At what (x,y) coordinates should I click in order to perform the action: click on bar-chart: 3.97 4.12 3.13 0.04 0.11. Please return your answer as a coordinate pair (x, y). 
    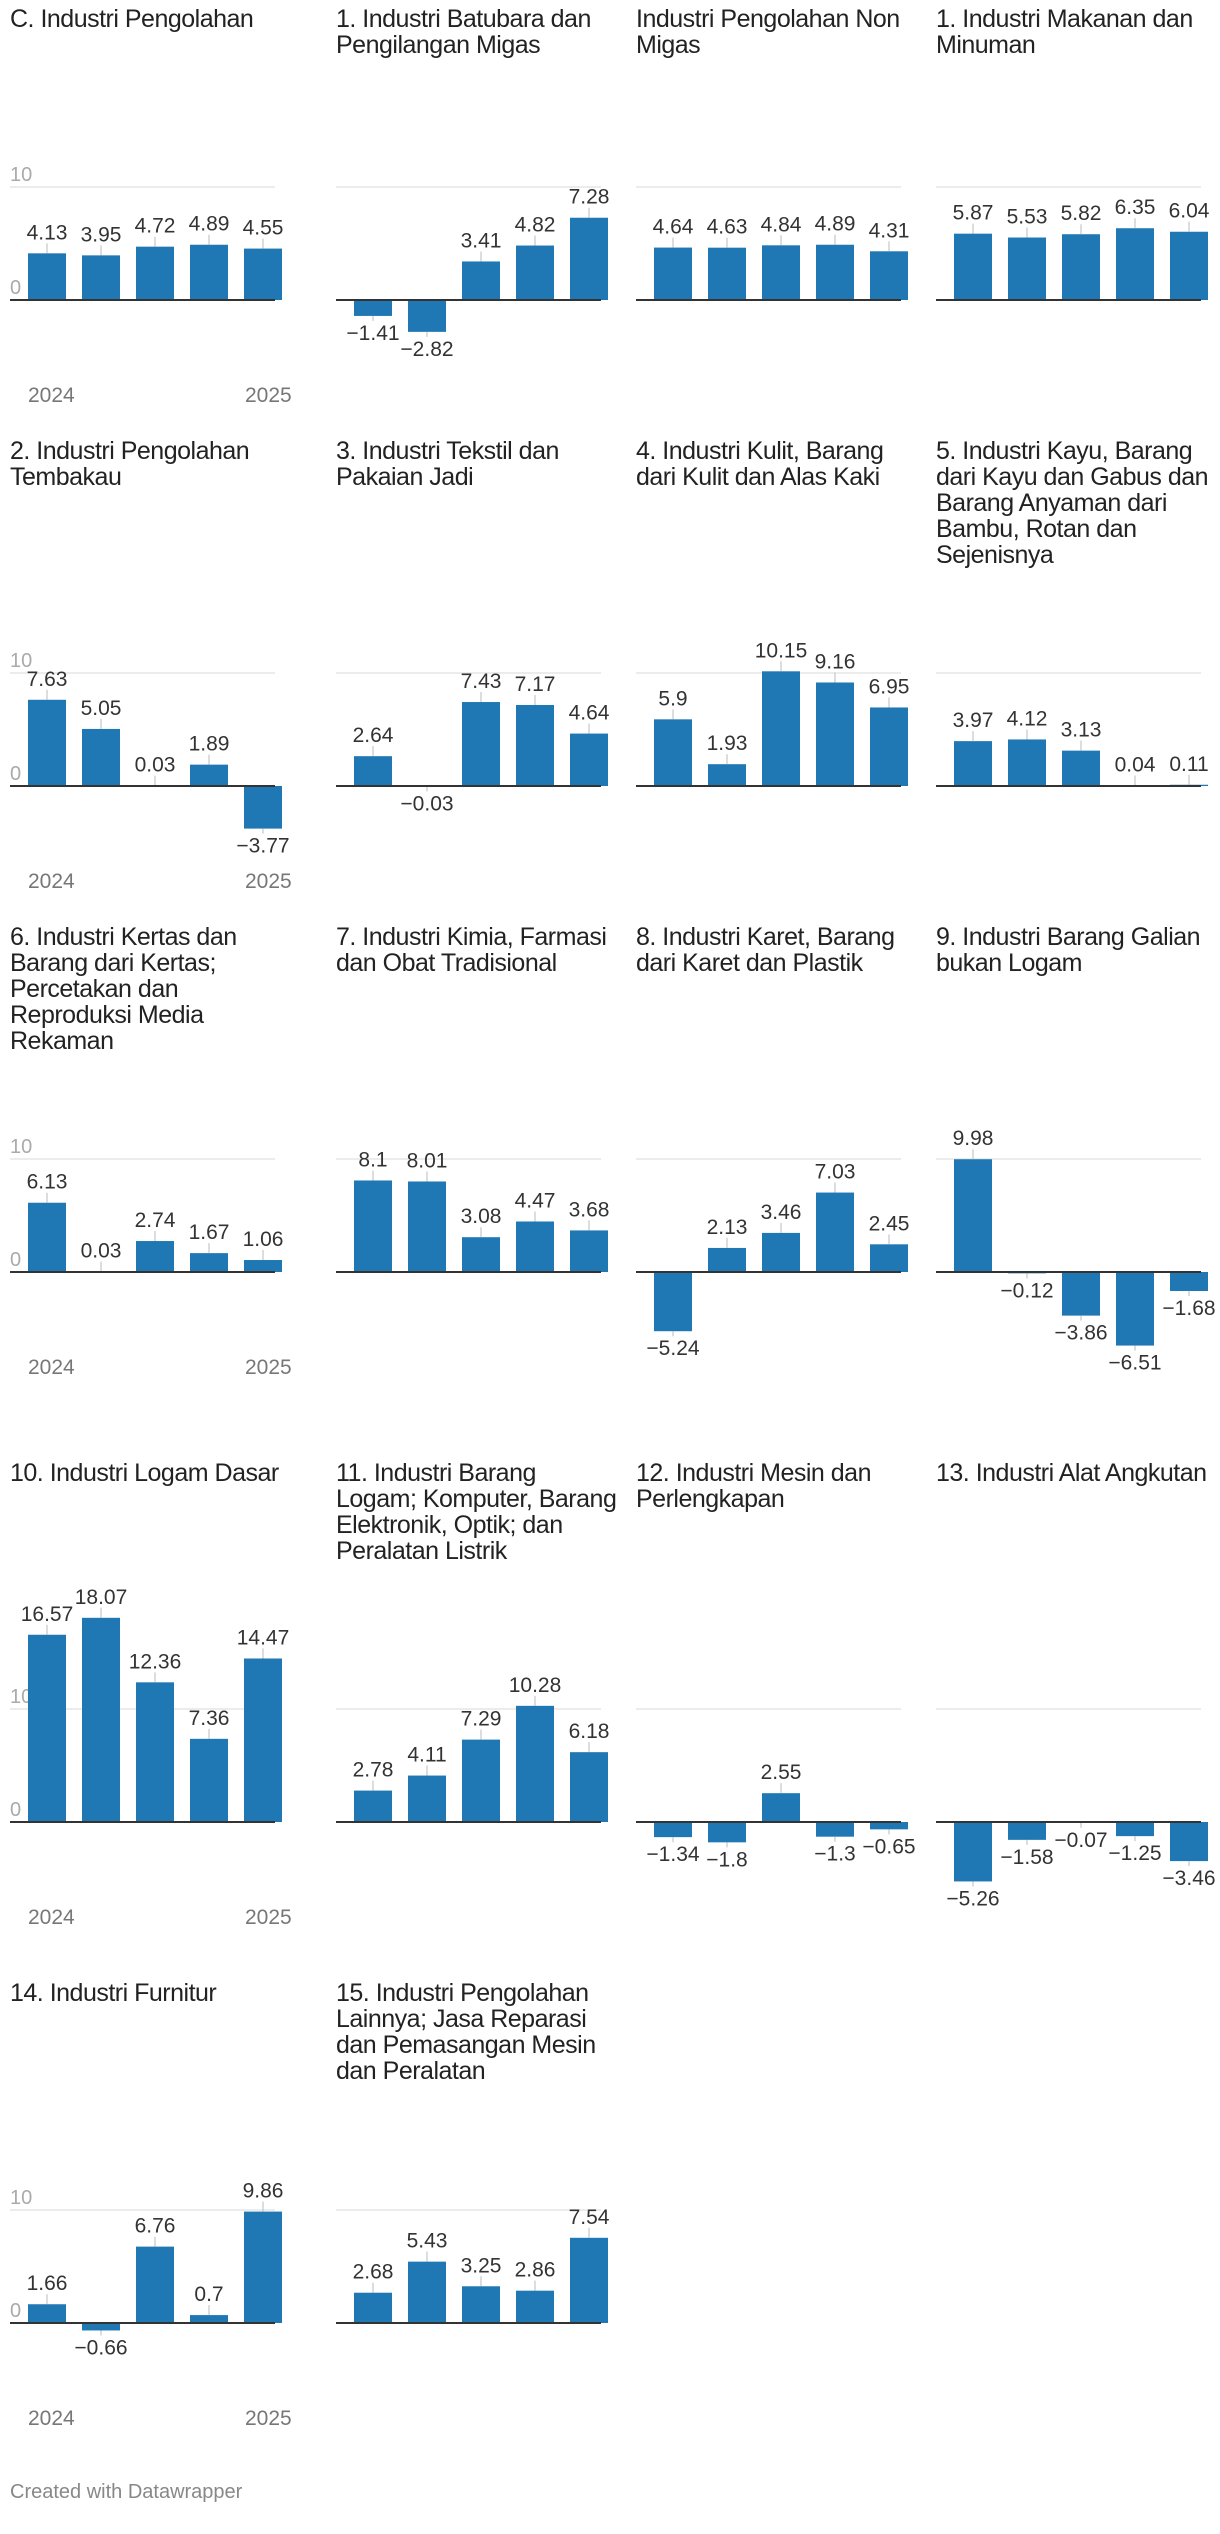
    Looking at the image, I should click on (1072, 729).